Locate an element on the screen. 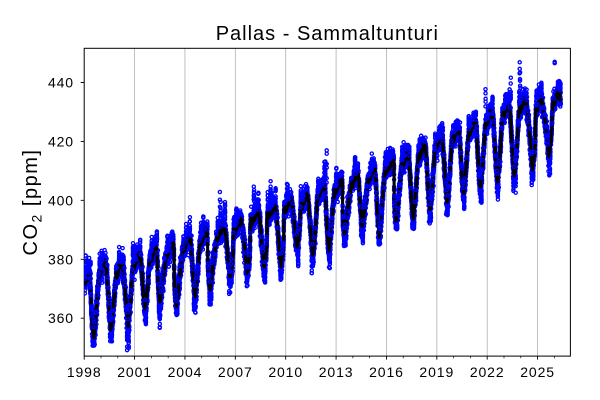 The height and width of the screenshot is (400, 600). svg-text: 2013 is located at coordinates (336, 372).